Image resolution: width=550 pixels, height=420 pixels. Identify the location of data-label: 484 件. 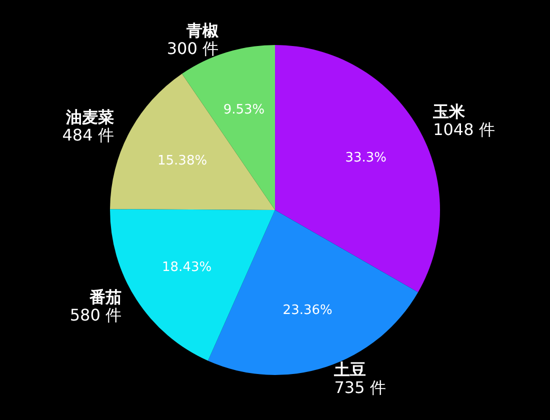
(88, 134).